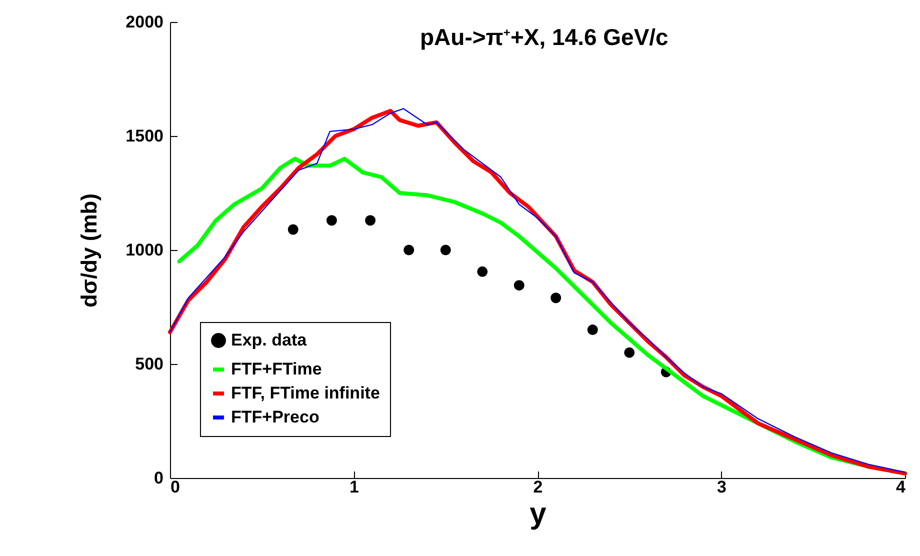  What do you see at coordinates (89, 250) in the screenshot?
I see `y-axis-title: dσ/dy (mb)` at bounding box center [89, 250].